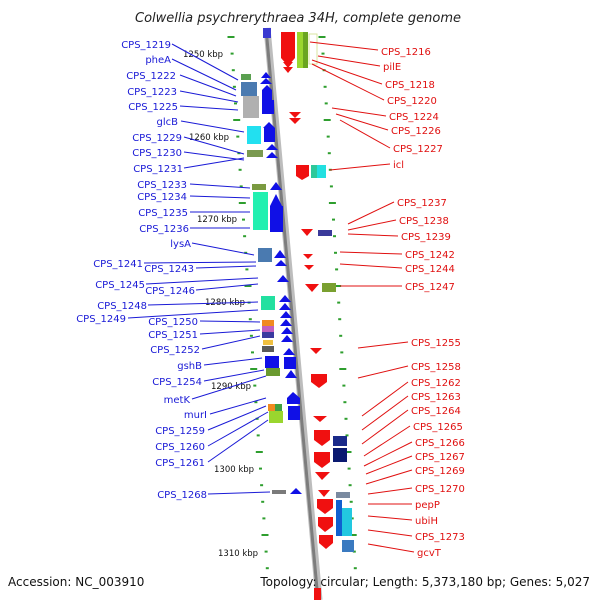  What do you see at coordinates (234, 470) in the screenshot?
I see `kbp-marker: 1300 kbp` at bounding box center [234, 470].